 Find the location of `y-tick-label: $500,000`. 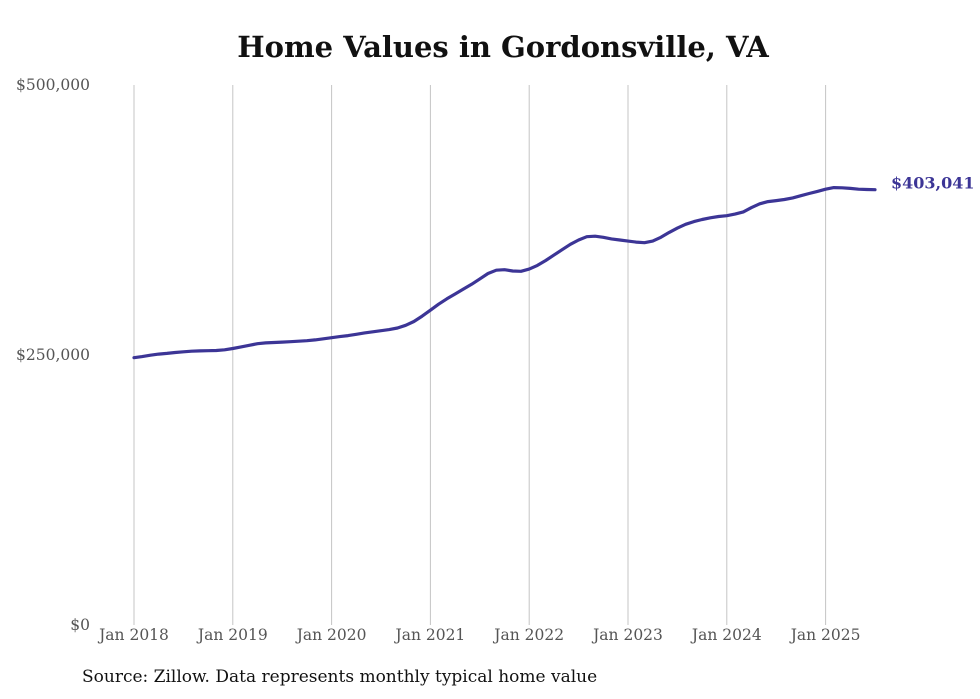

y-tick-label: $500,000 is located at coordinates (53, 85).